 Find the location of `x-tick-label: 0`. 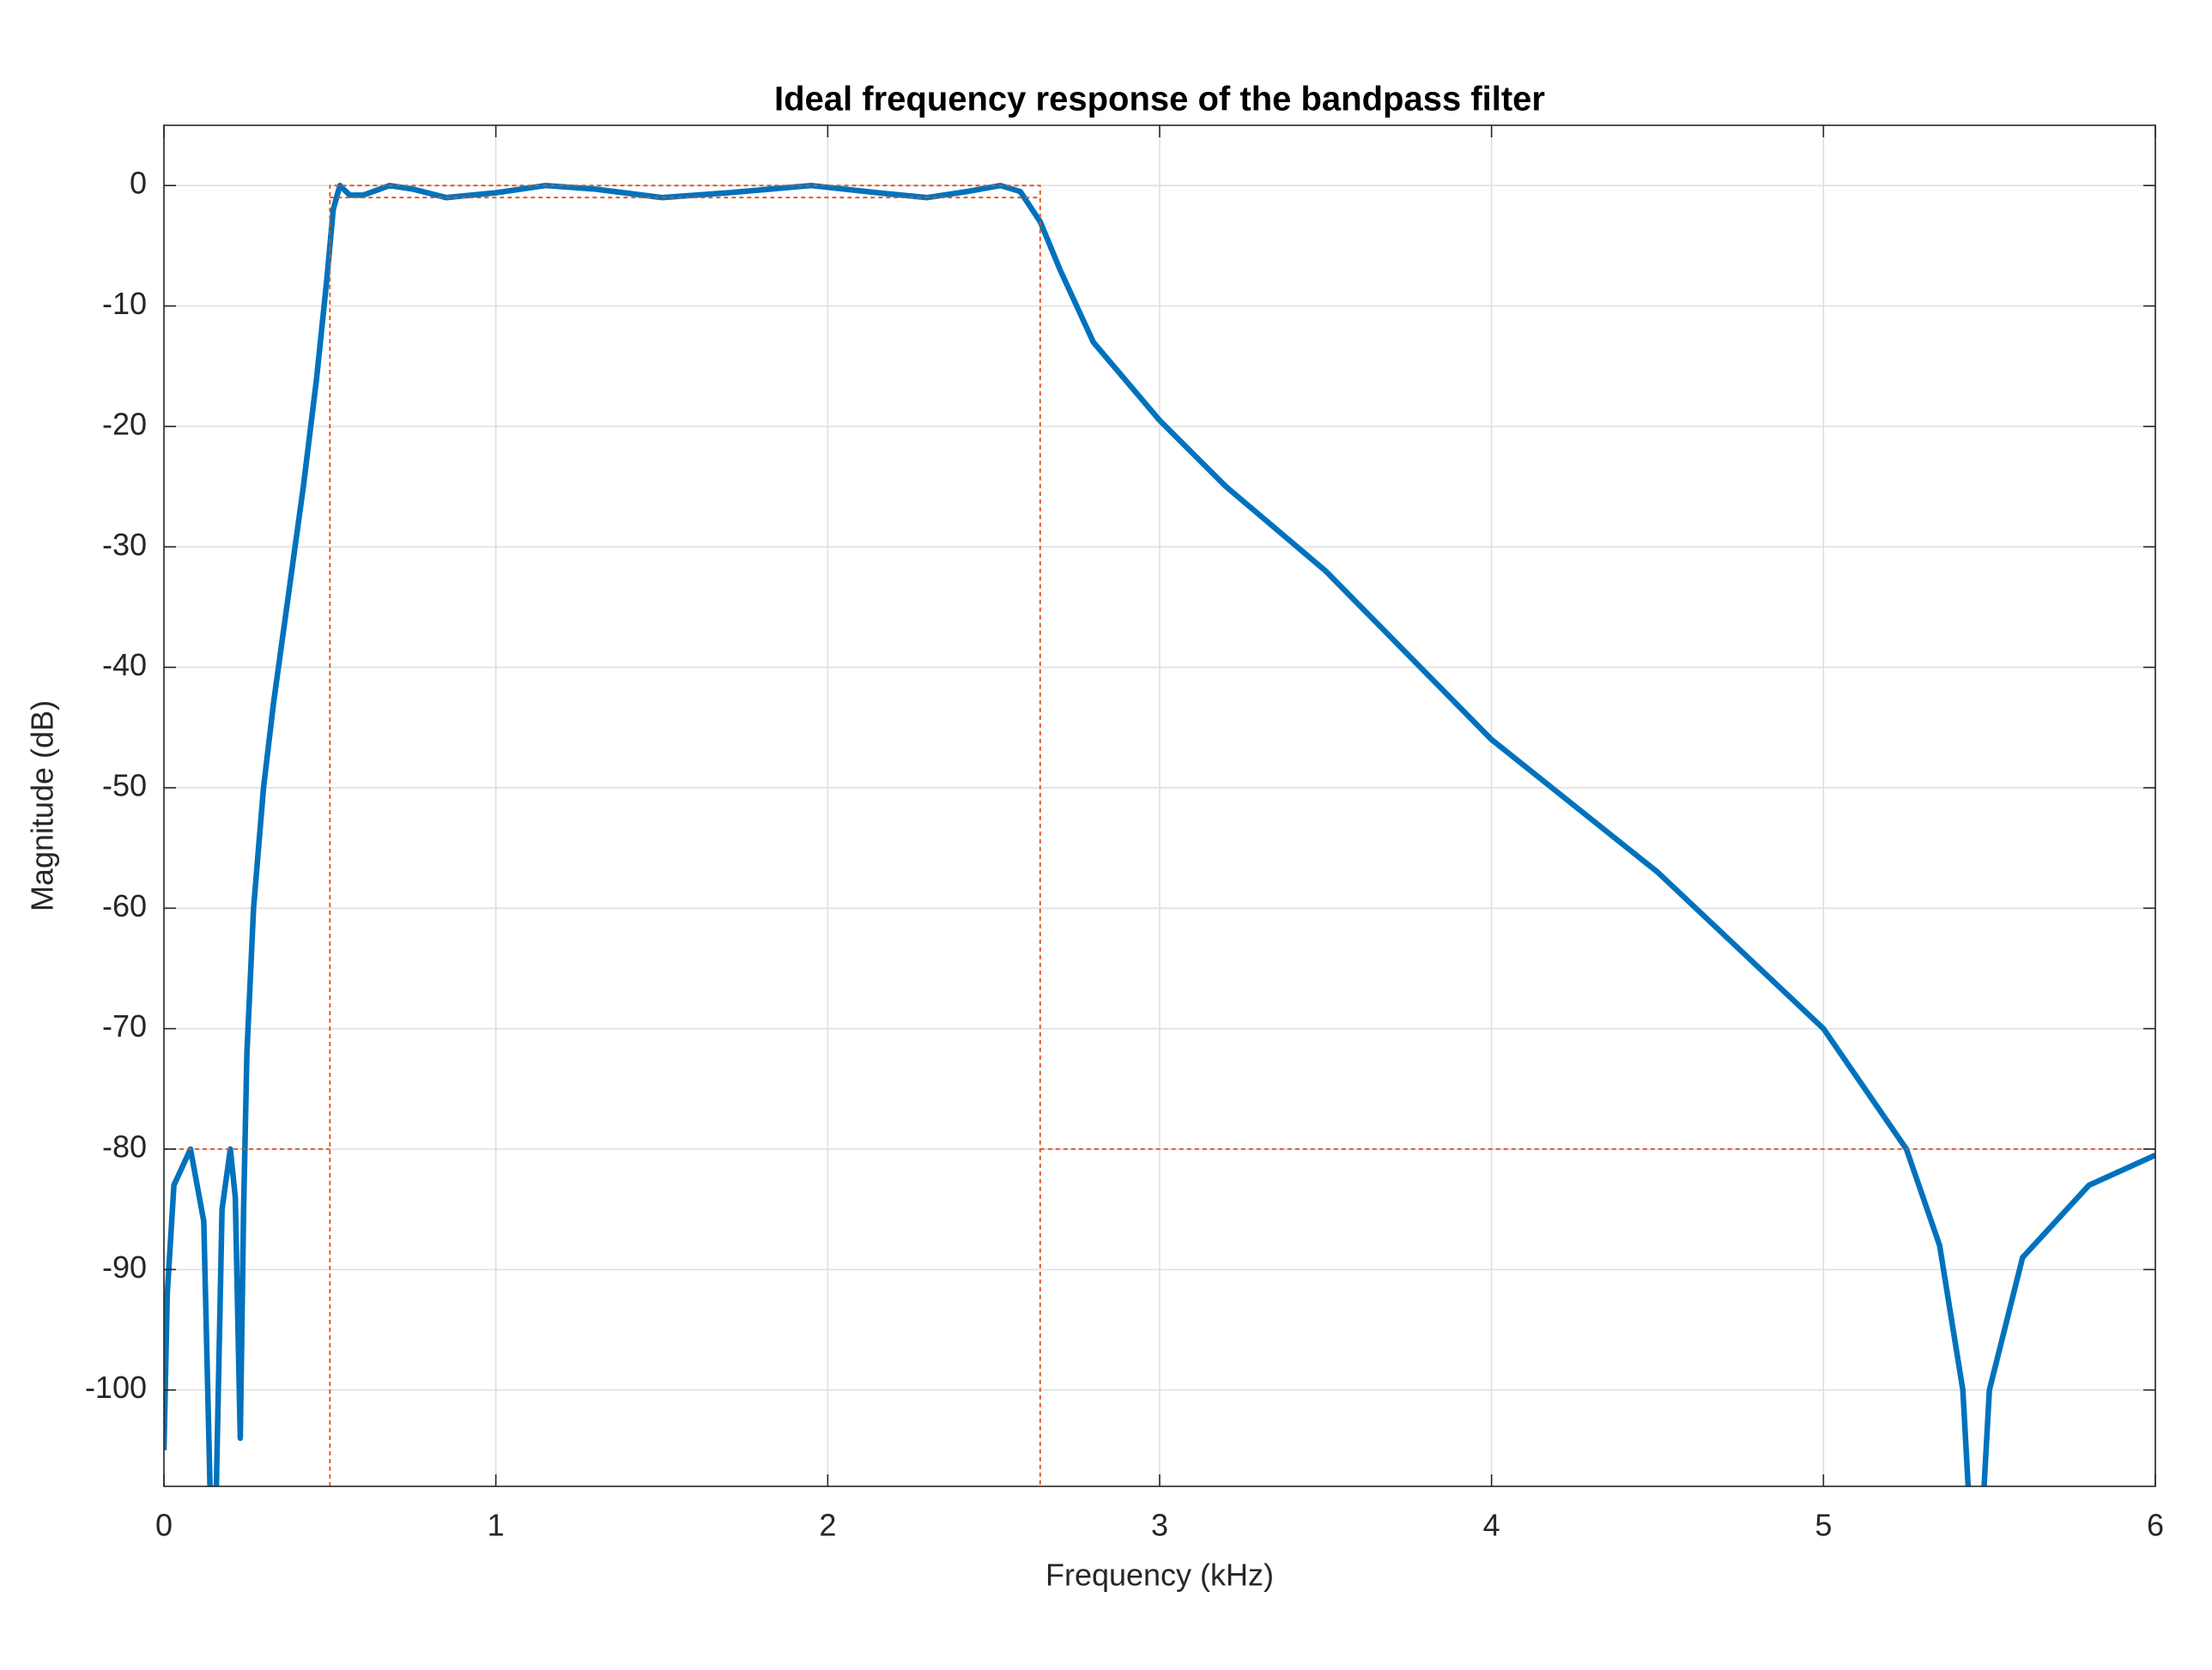

x-tick-label: 0 is located at coordinates (164, 1525).